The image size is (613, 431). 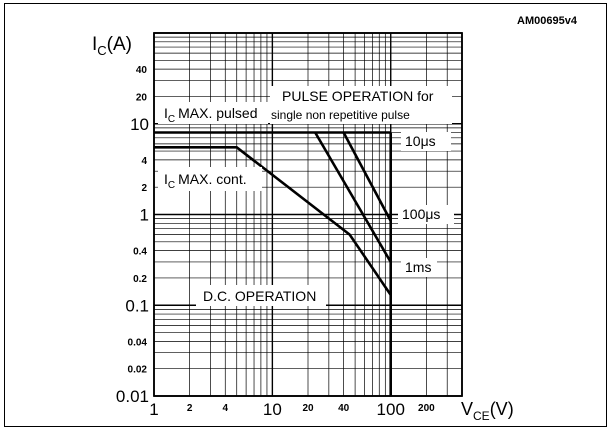 I want to click on y-tick-label: 0.01, so click(x=132, y=396).